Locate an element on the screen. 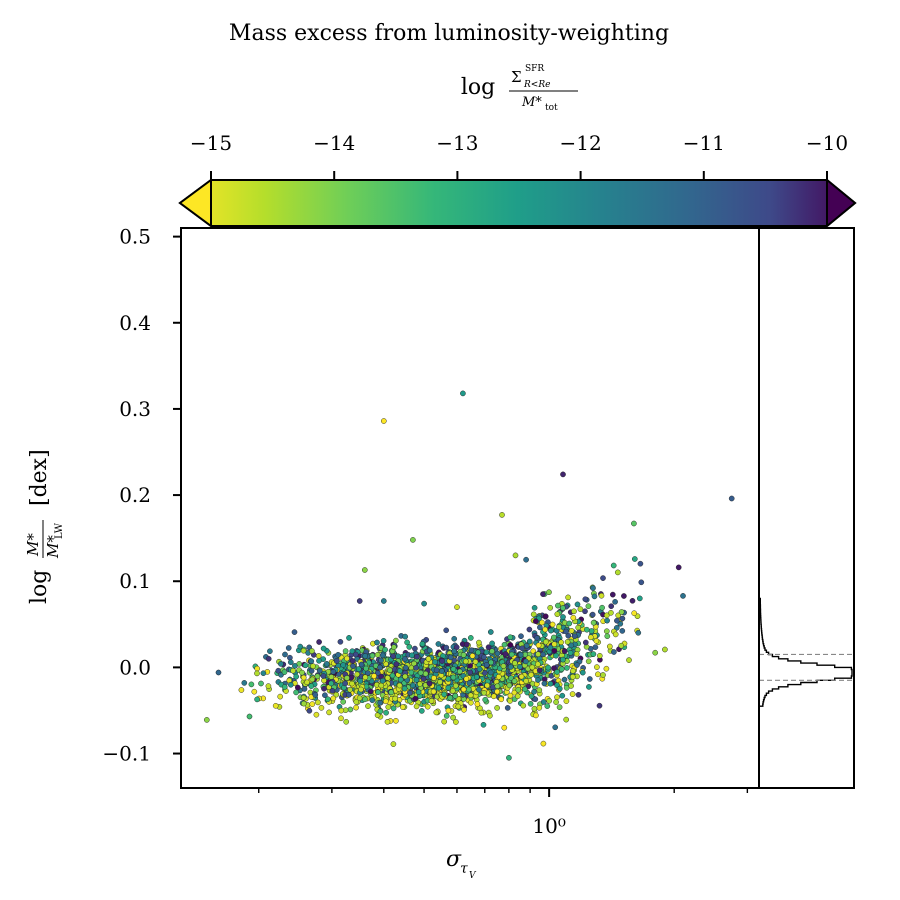 The height and width of the screenshot is (900, 900). colorbar-tick-label: −10 is located at coordinates (827, 143).